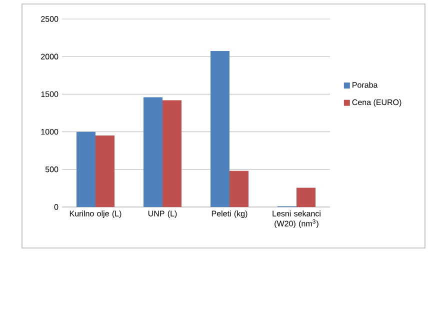 This screenshot has width=430, height=323. What do you see at coordinates (230, 214) in the screenshot?
I see `x-tick-label: Peleti (kg)` at bounding box center [230, 214].